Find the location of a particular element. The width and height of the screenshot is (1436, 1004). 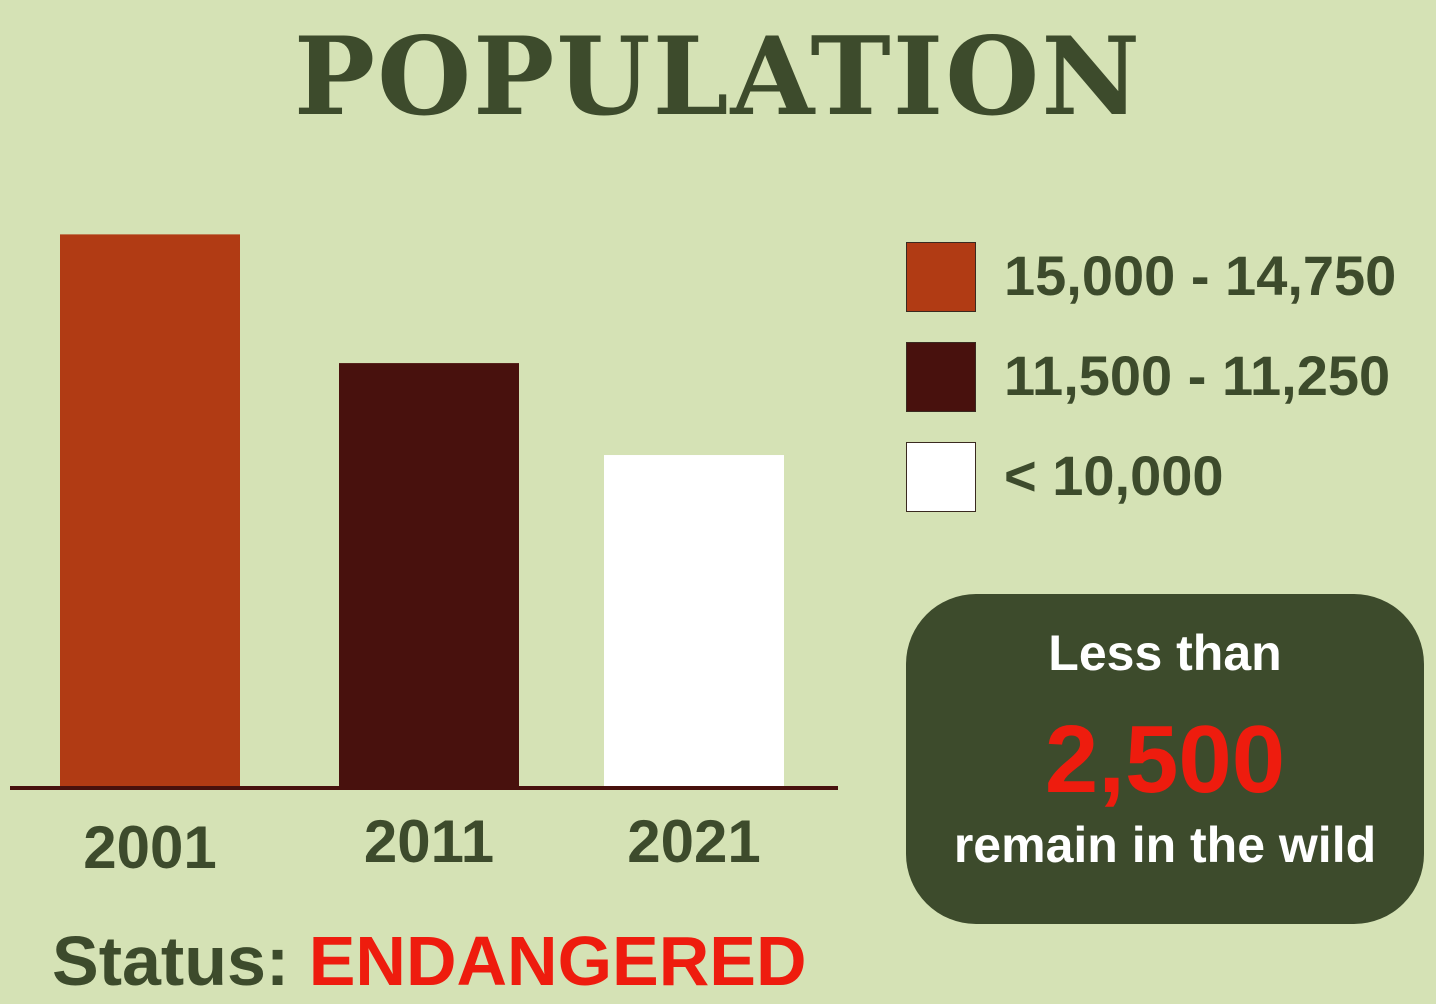

status-label: Status: is located at coordinates (171, 961).